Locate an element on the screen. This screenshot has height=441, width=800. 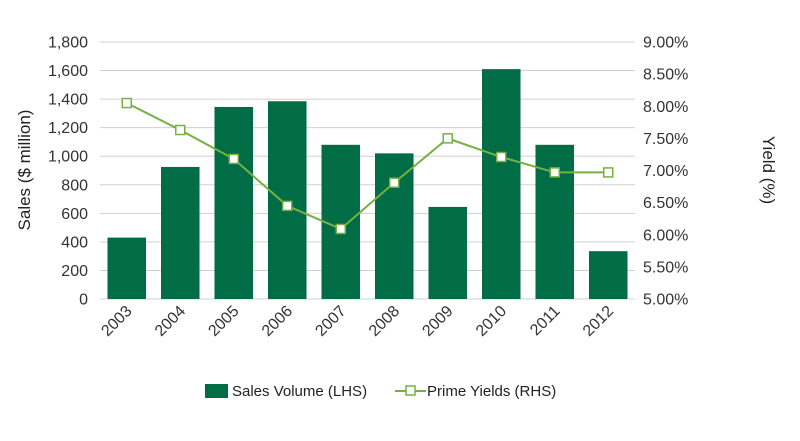
x-tick-label: 2005 is located at coordinates (223, 321).